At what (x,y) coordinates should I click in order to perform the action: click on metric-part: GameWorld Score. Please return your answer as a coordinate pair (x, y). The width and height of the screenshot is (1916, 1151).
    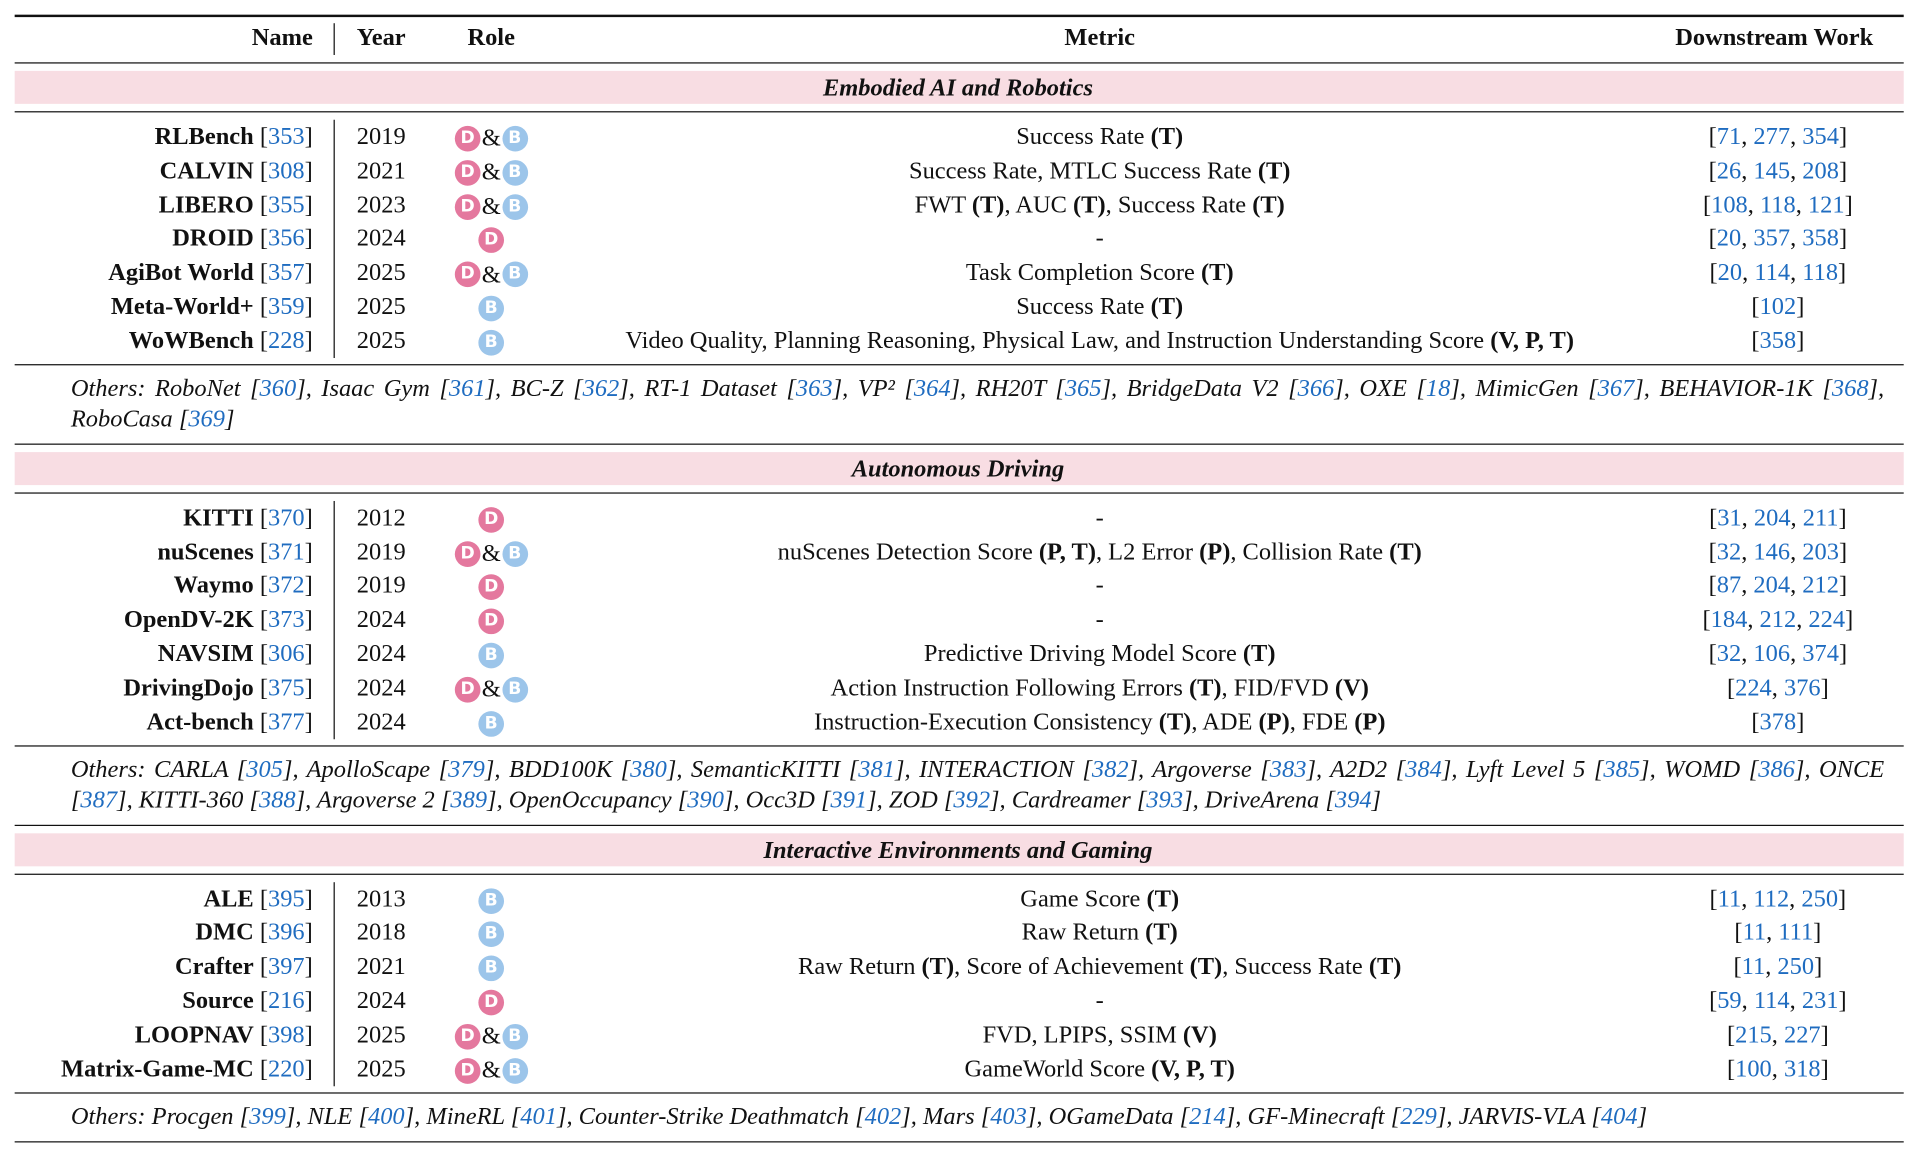
    Looking at the image, I should click on (1058, 1069).